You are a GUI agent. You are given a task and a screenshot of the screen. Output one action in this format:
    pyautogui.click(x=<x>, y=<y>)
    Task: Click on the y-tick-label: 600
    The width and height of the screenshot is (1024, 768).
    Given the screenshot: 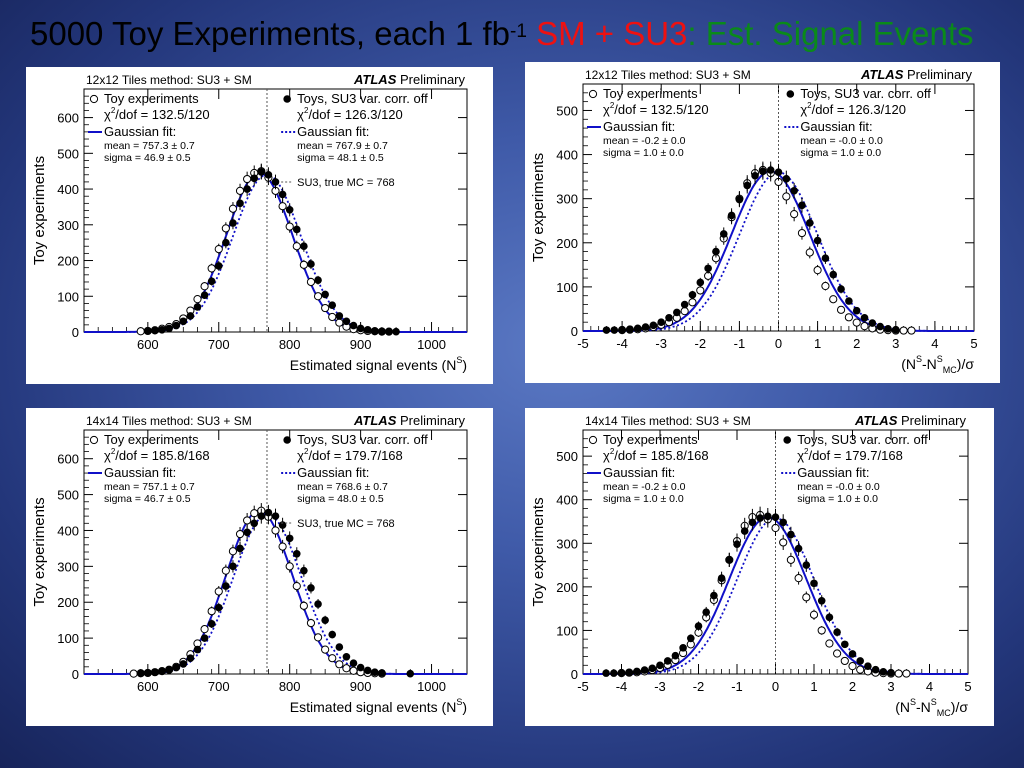 What is the action you would take?
    pyautogui.click(x=68, y=459)
    